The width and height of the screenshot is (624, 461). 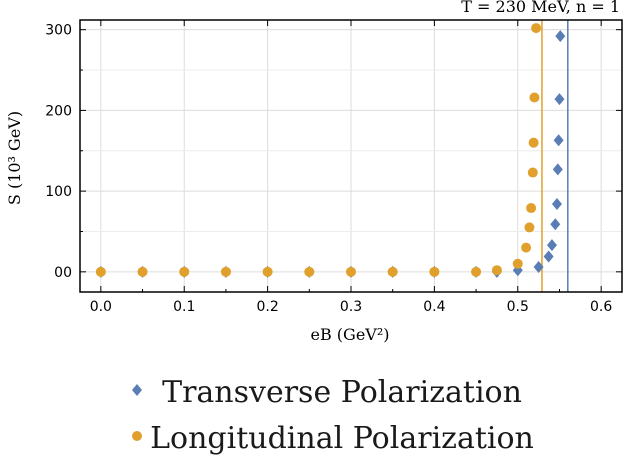 I want to click on y-tick-label: 100, so click(x=58, y=192).